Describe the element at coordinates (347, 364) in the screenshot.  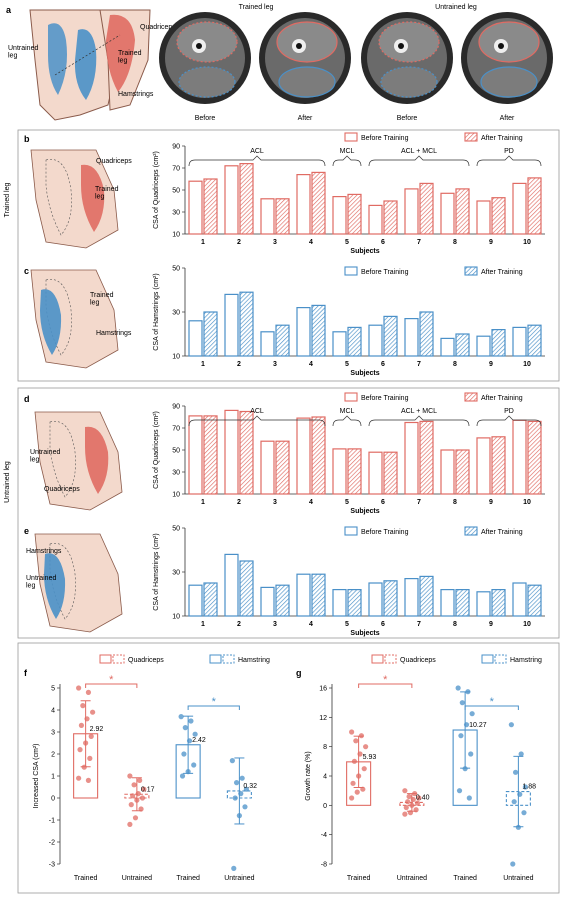
I see `x-tick-label: 5` at that location.